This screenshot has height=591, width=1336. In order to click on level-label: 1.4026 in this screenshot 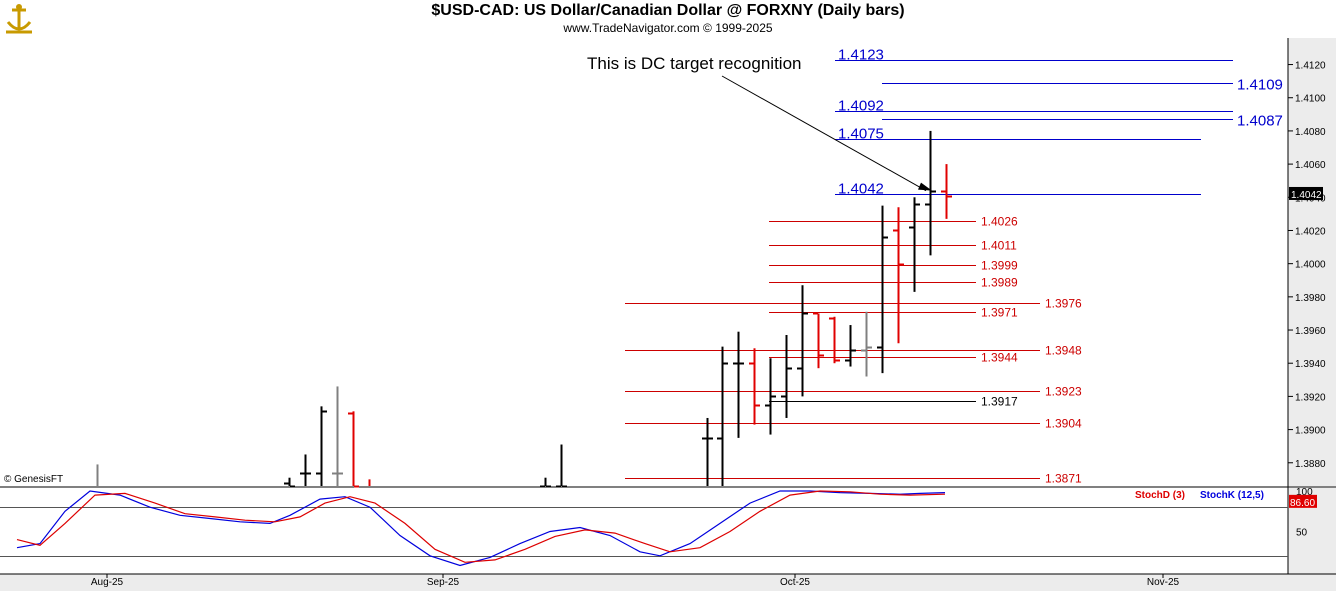, I will do `click(999, 222)`.